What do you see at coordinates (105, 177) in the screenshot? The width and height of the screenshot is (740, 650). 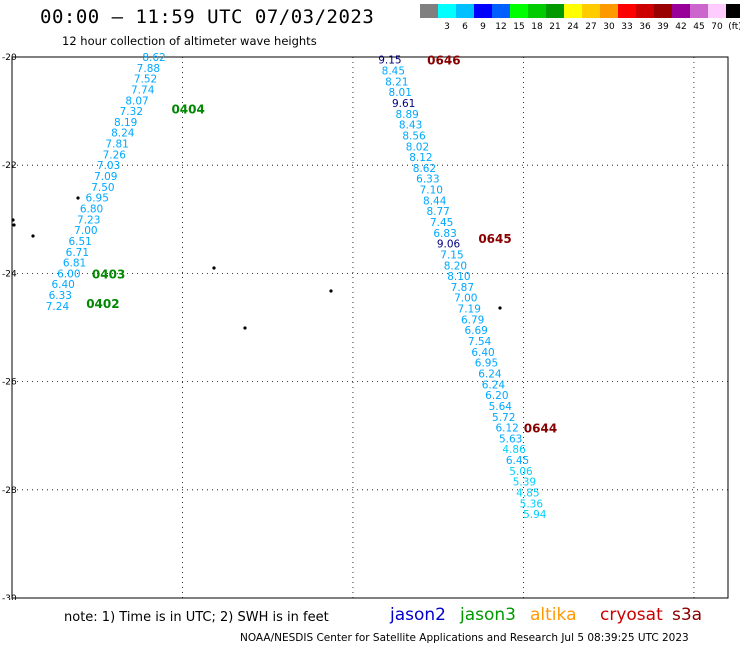 I see `swh-value-label: 7.09` at bounding box center [105, 177].